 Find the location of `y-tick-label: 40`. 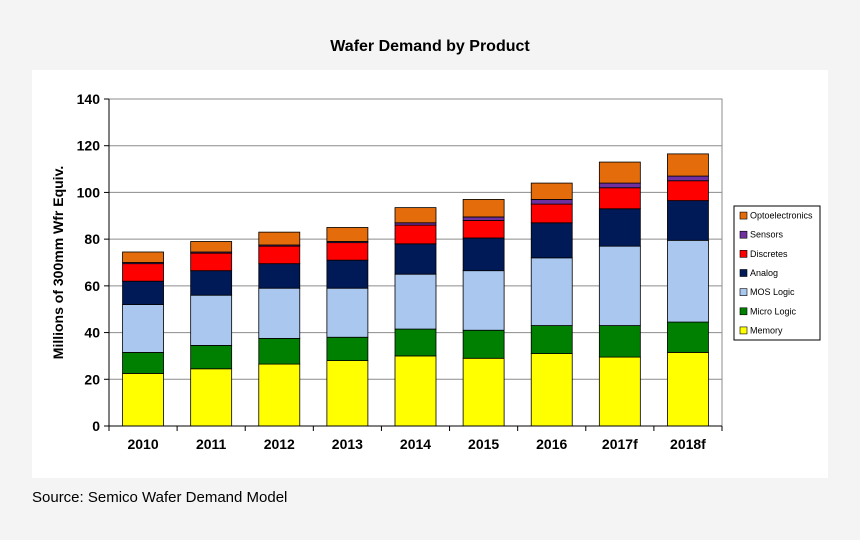

y-tick-label: 40 is located at coordinates (92, 333).